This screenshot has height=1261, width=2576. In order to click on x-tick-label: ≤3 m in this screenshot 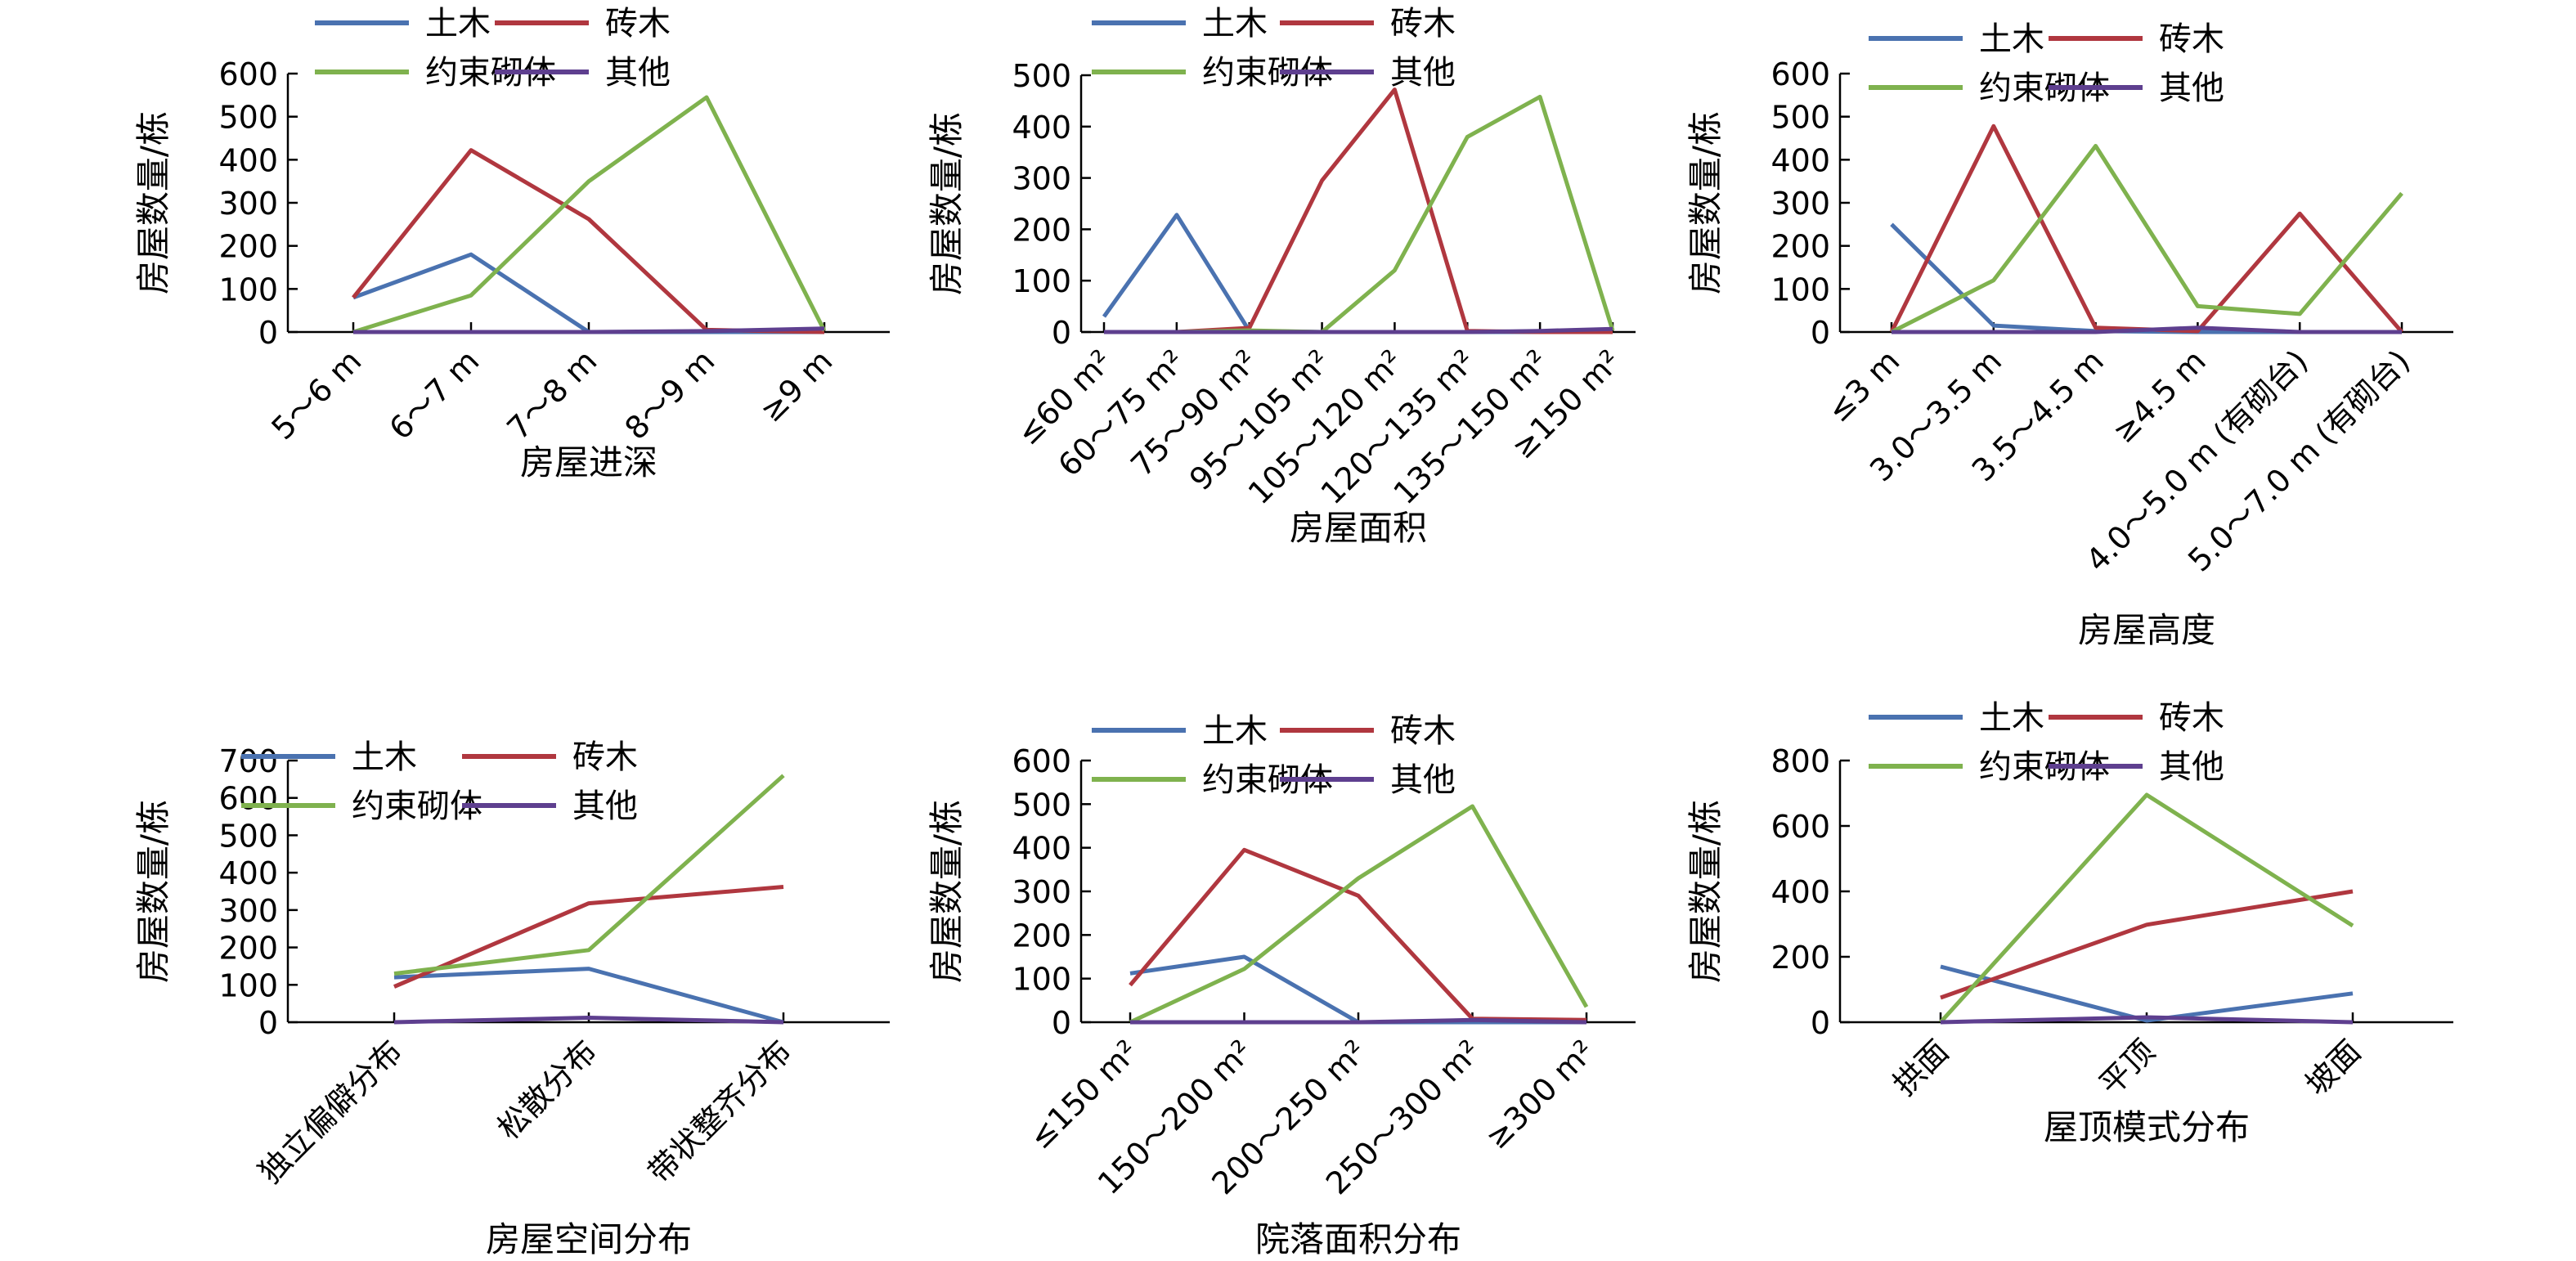, I will do `click(1863, 386)`.